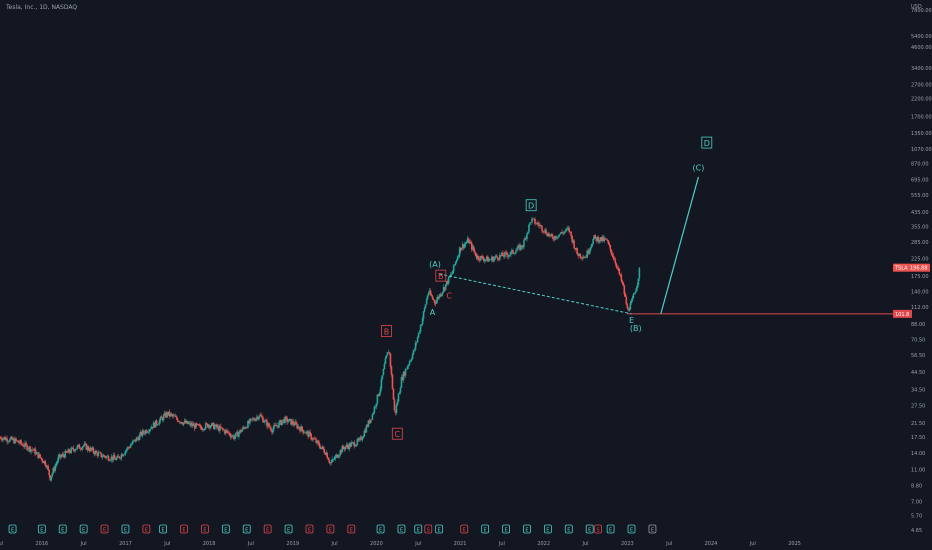 This screenshot has width=932, height=550. What do you see at coordinates (699, 168) in the screenshot?
I see `wave-label: (C)` at bounding box center [699, 168].